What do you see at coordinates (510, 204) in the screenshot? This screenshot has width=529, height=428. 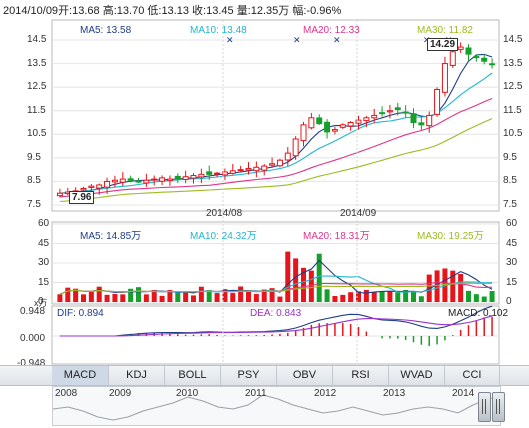 I see `py-right-tick: 7.5` at bounding box center [510, 204].